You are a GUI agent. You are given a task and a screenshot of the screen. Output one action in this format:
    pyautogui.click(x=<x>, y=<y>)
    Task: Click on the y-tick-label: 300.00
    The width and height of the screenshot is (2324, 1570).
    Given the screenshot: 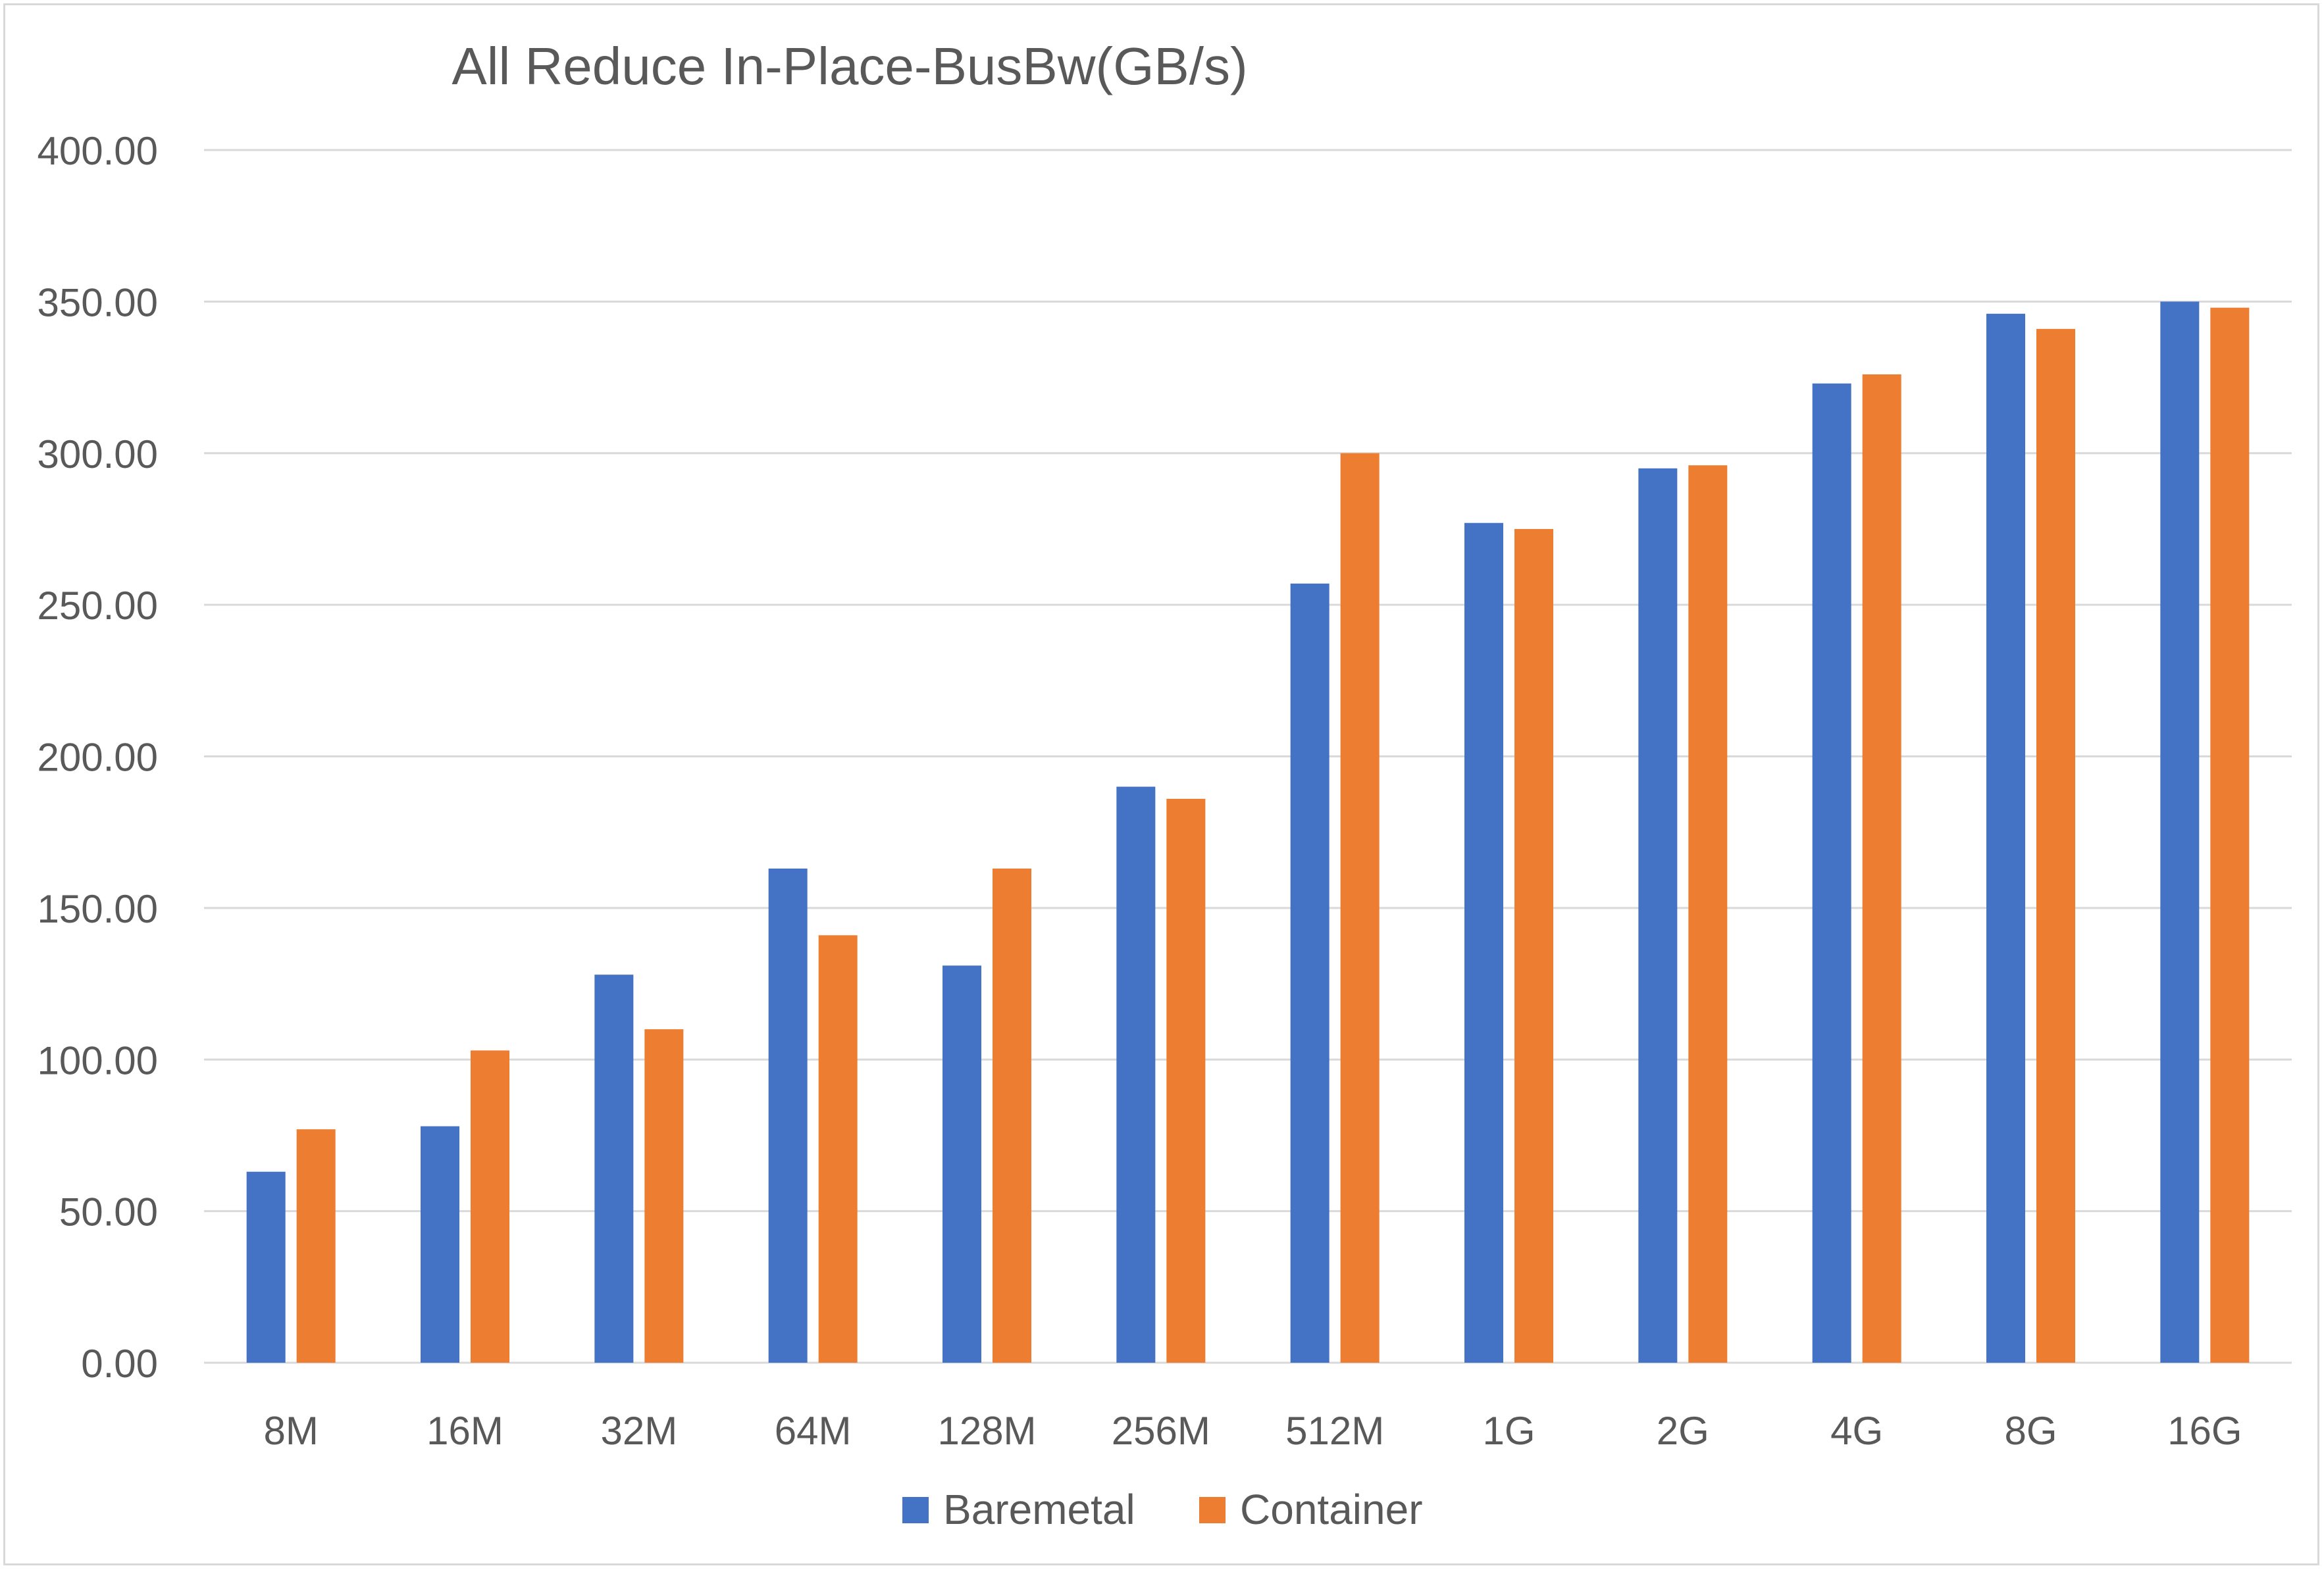 What is the action you would take?
    pyautogui.click(x=97, y=454)
    